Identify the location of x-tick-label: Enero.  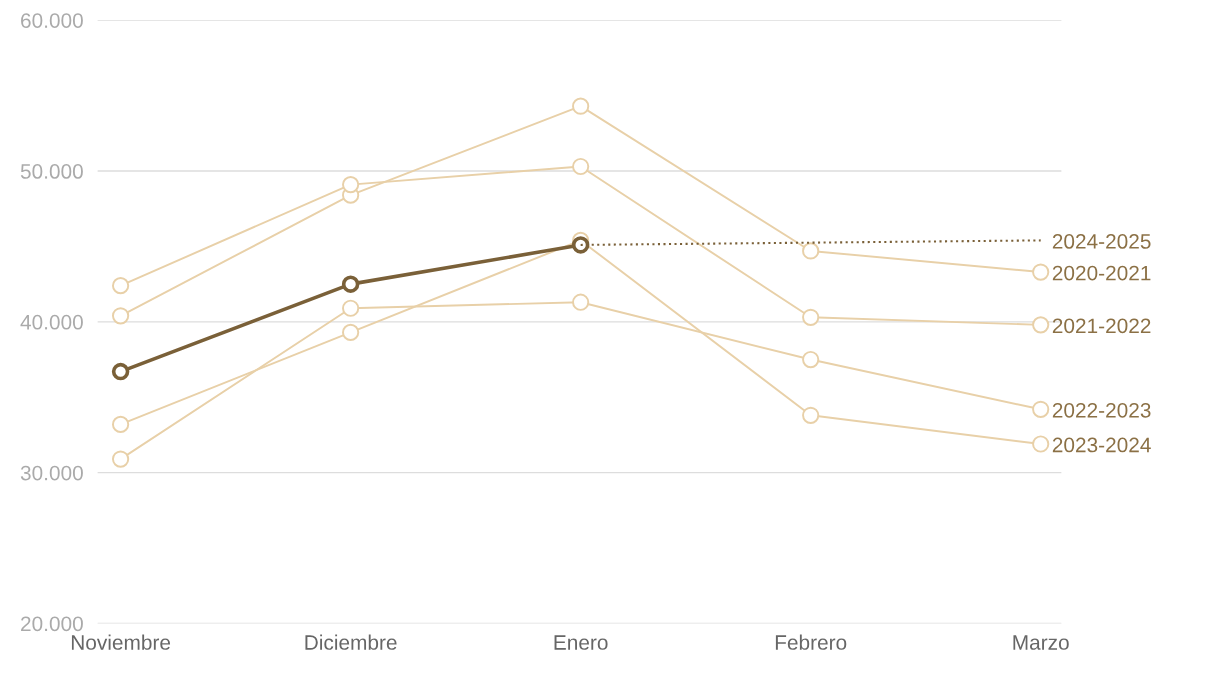
(581, 642).